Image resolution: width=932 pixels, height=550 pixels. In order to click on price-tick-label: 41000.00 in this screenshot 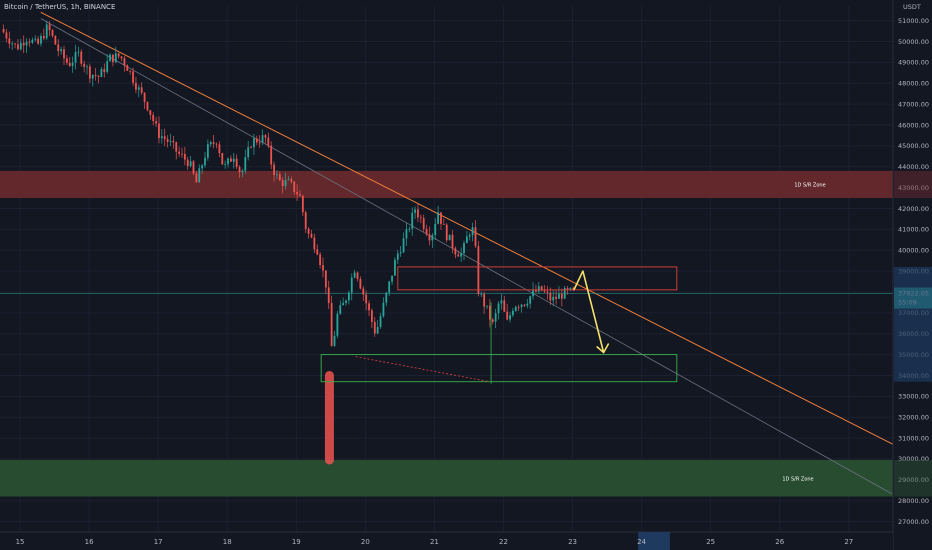, I will do `click(913, 230)`.